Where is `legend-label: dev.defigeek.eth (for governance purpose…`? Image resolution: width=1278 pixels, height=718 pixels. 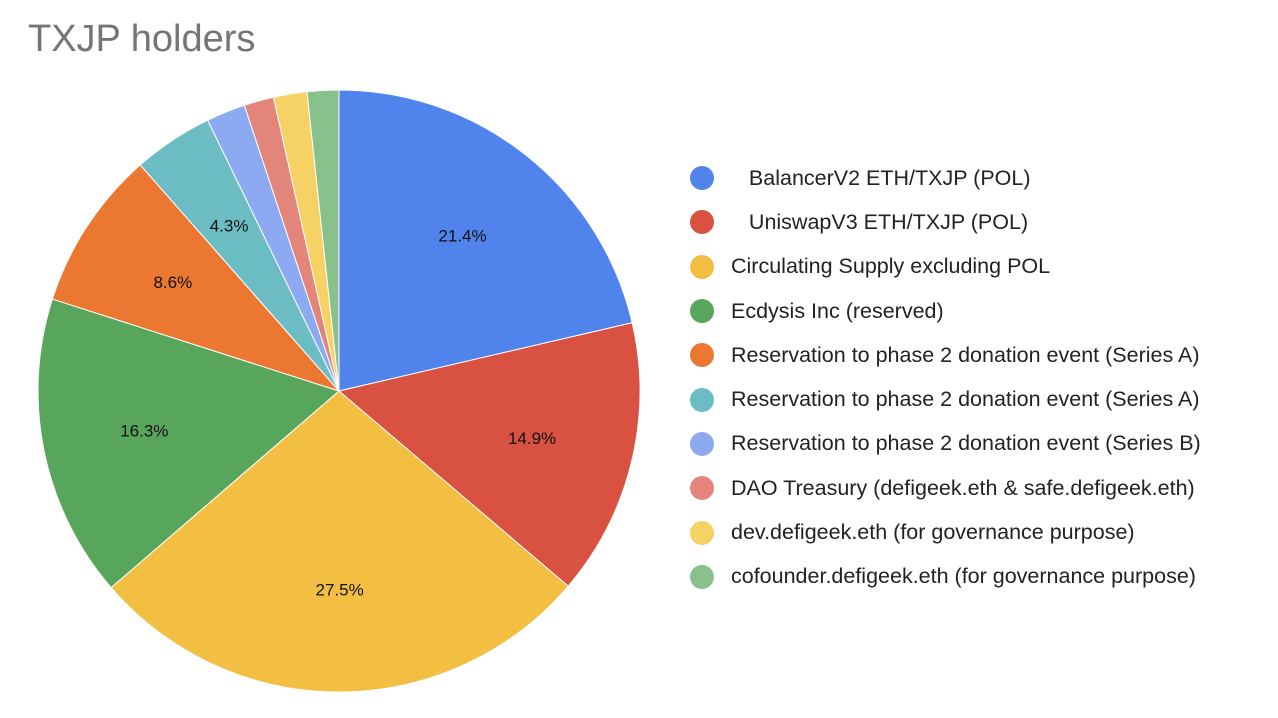
legend-label: dev.defigeek.eth (for governance purpose… is located at coordinates (933, 532).